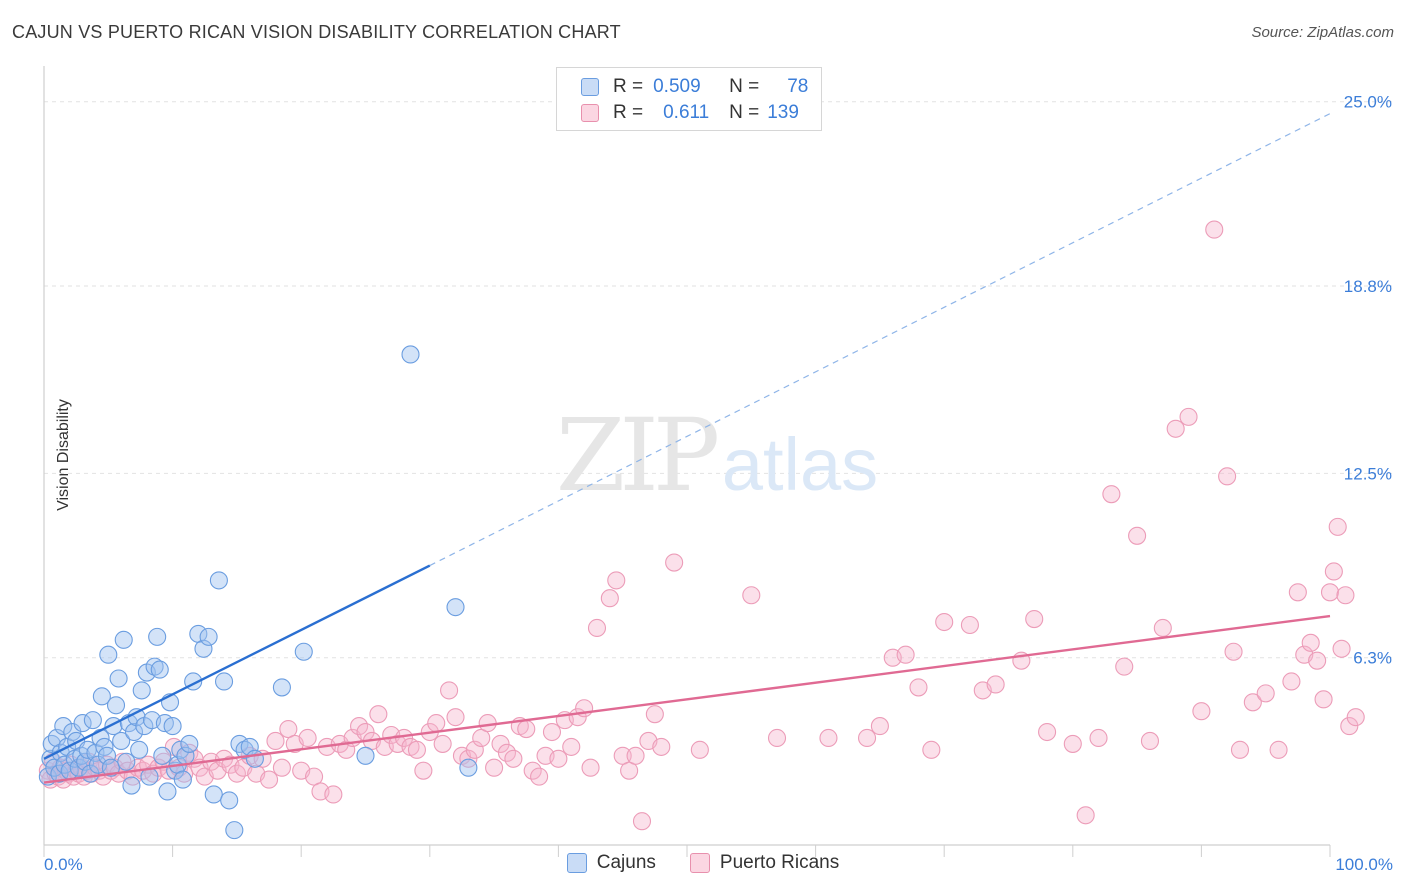  I want to click on watermark-zip: ZIP, so click(636, 455).